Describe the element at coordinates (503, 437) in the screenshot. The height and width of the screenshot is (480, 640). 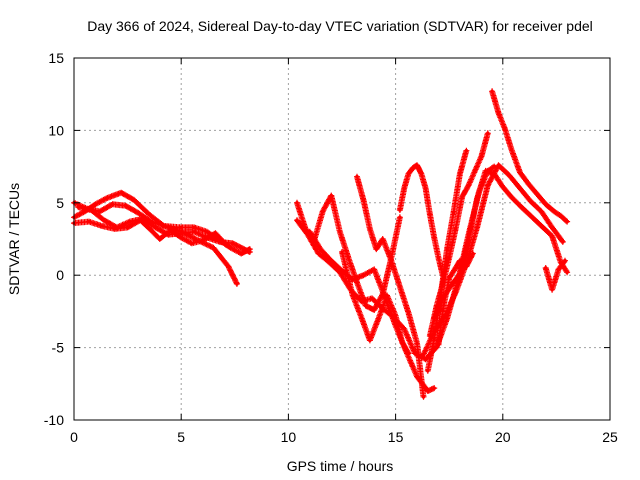
I see `x-tick-label: 20` at that location.